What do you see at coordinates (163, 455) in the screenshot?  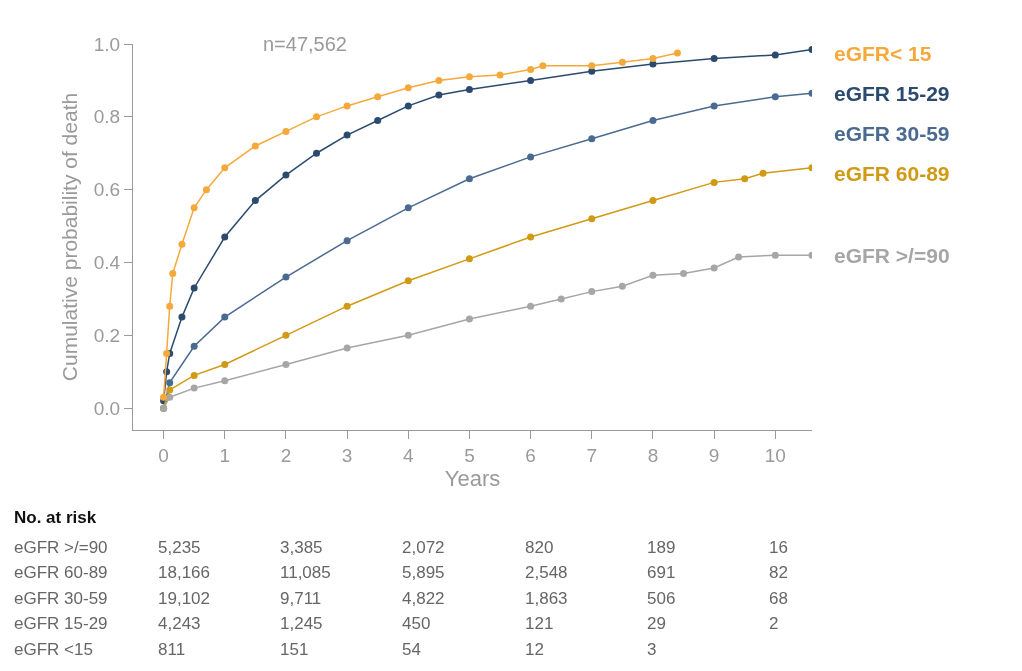 I see `x-tick-label: 0` at bounding box center [163, 455].